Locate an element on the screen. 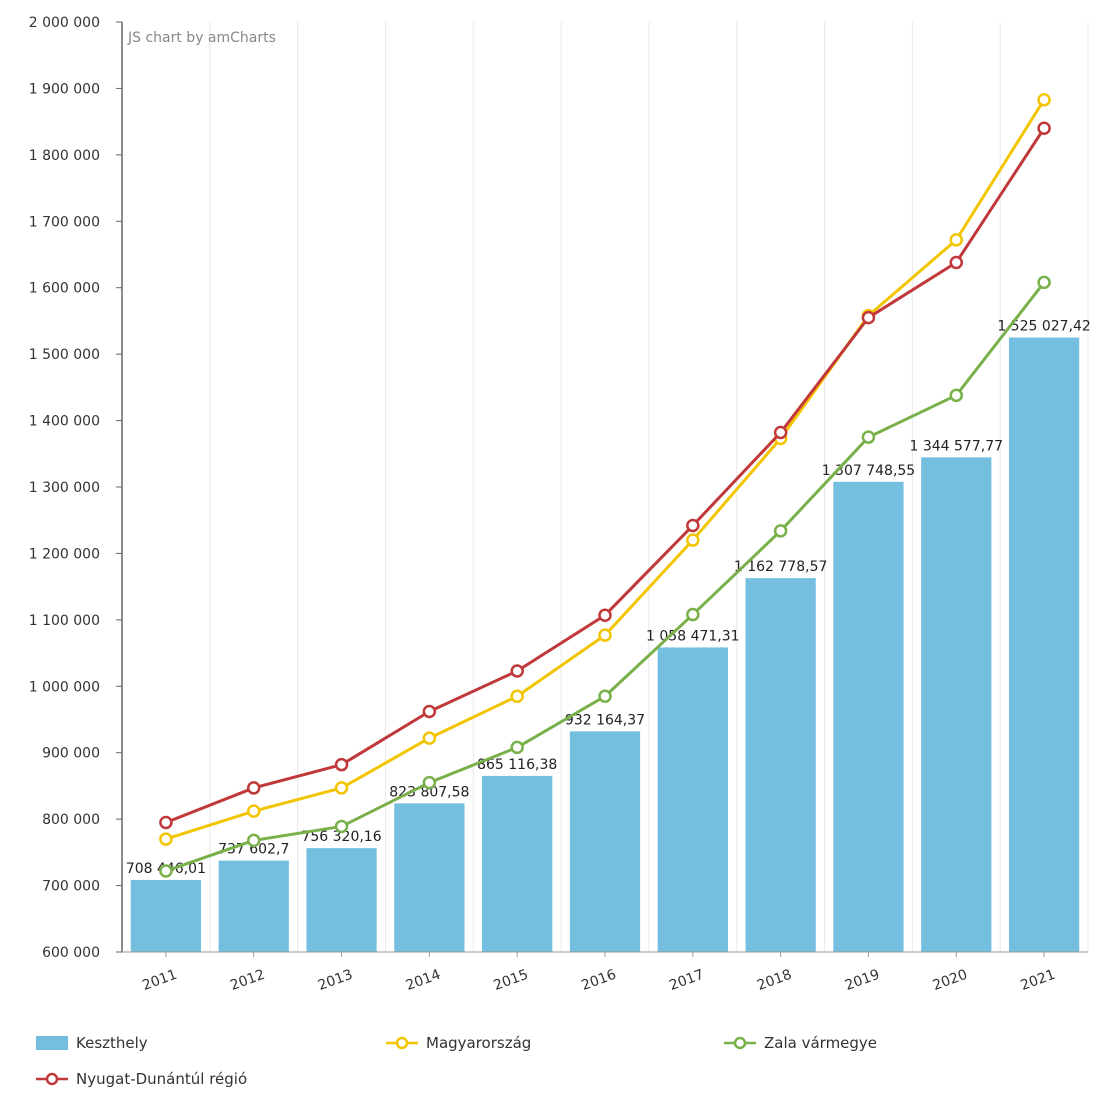  y-tick-label: 1 600 000 is located at coordinates (64, 289).